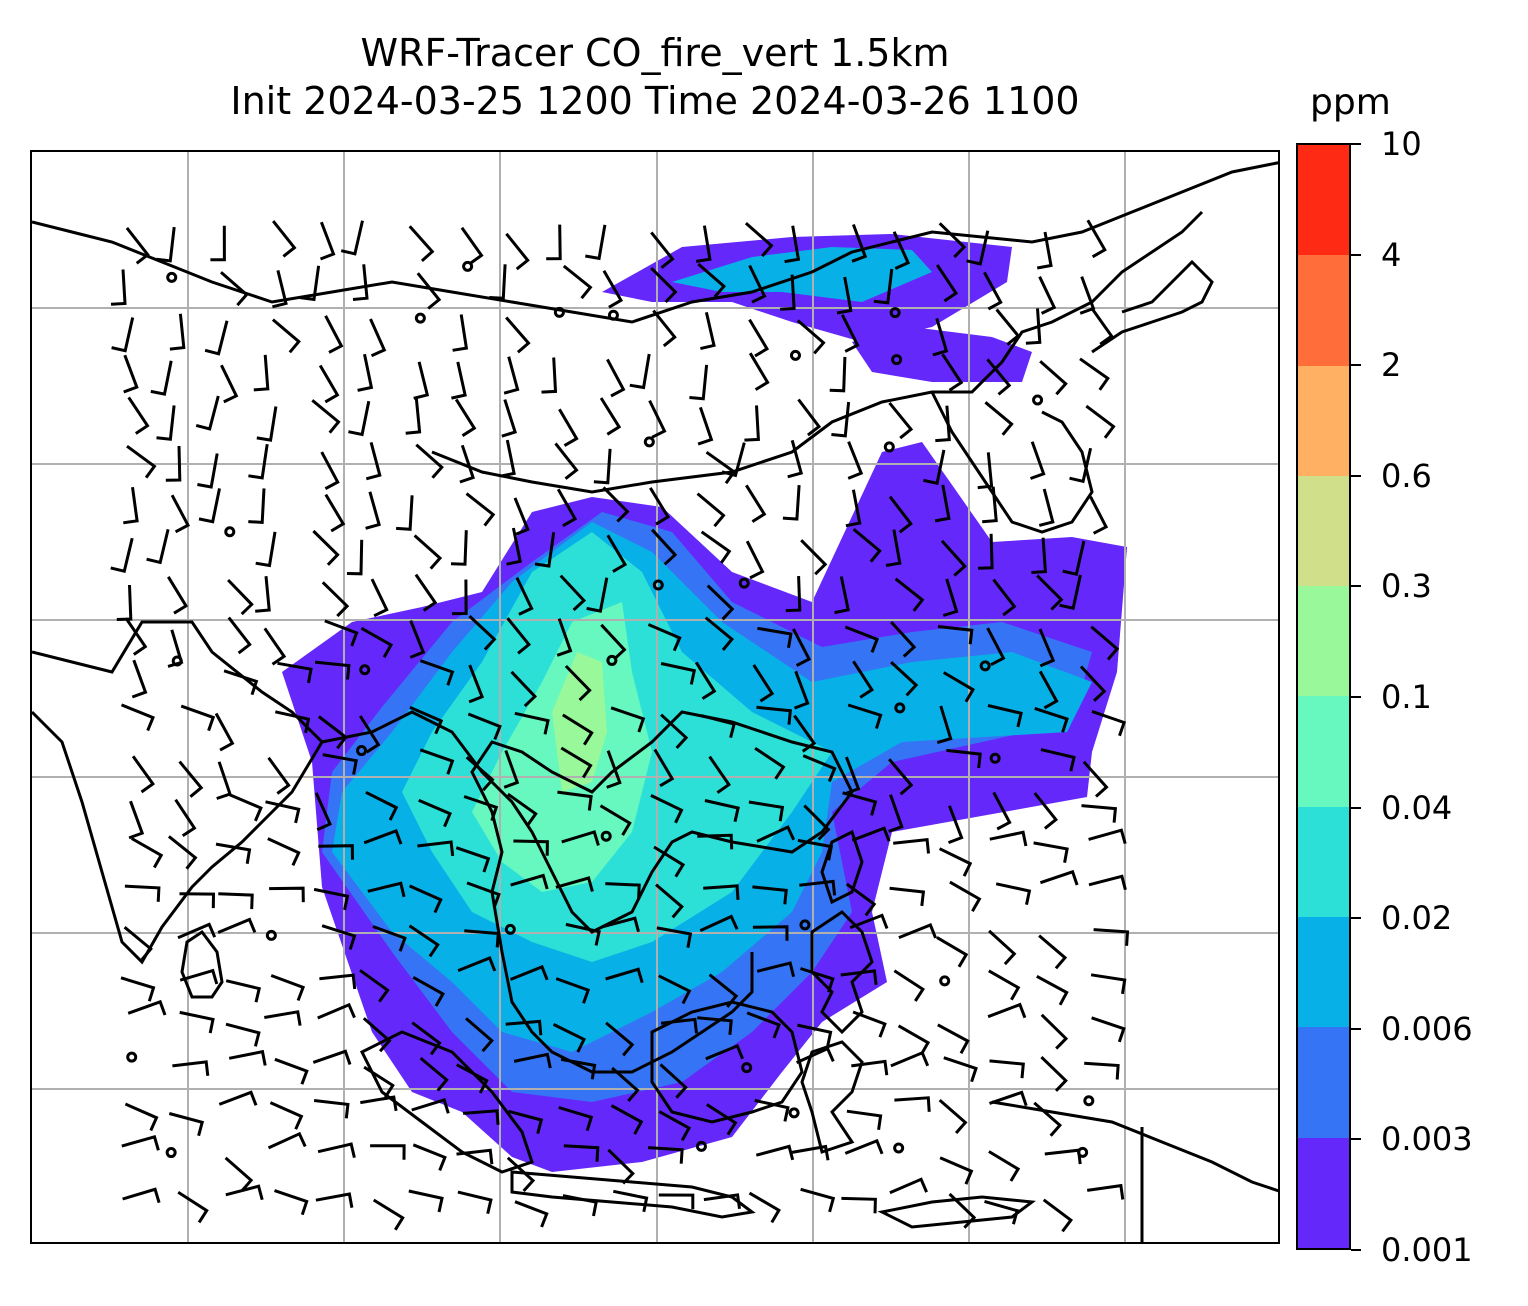 This screenshot has width=1528, height=1306. Describe the element at coordinates (655, 53) in the screenshot. I see `map-title-line1: WRF-Tracer CO_fire_vert 1.5km` at that location.